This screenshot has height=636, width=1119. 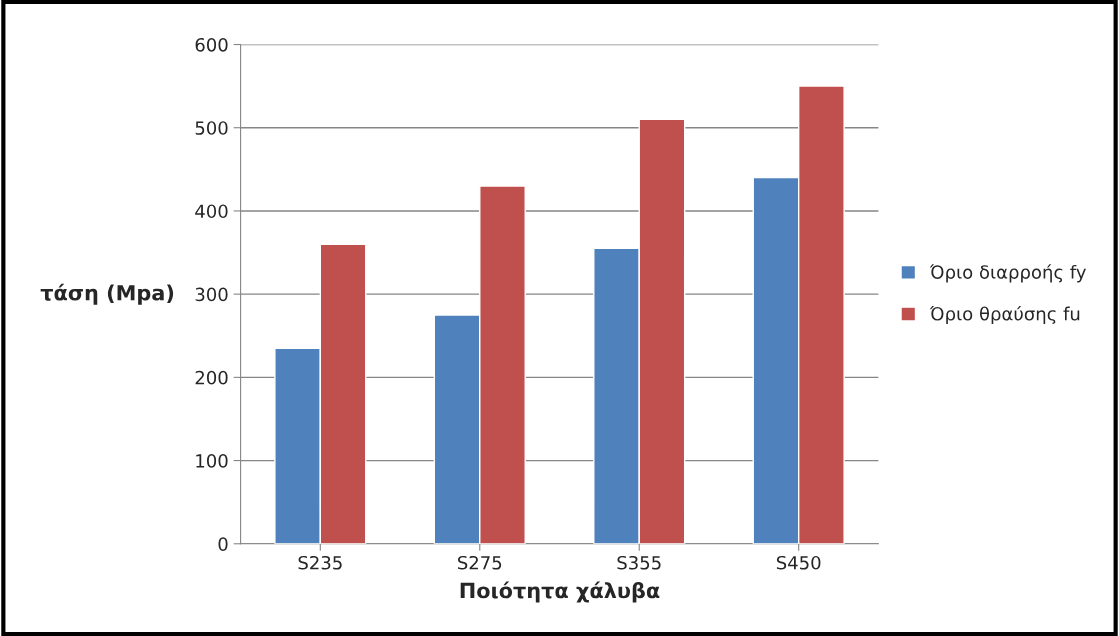 What do you see at coordinates (1007, 273) in the screenshot?
I see `legend-label: Όριο διαρροής fy` at bounding box center [1007, 273].